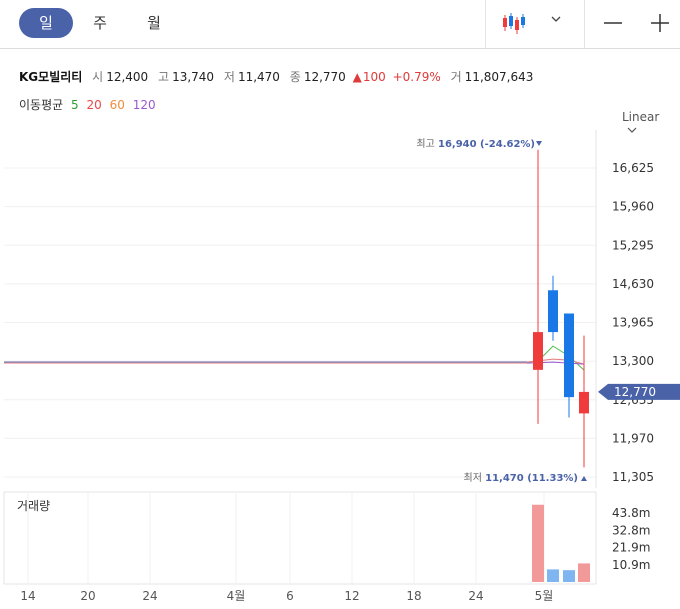 The width and height of the screenshot is (680, 609). I want to click on low-label: 저, so click(229, 77).